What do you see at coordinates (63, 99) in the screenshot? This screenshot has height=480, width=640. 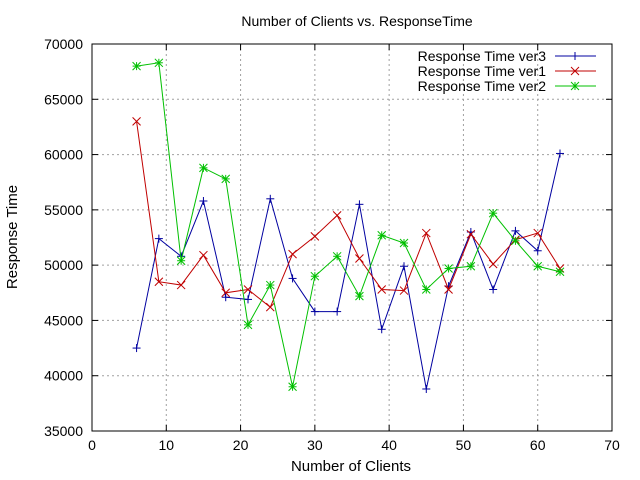 I see `y-tick-label: 65000` at bounding box center [63, 99].